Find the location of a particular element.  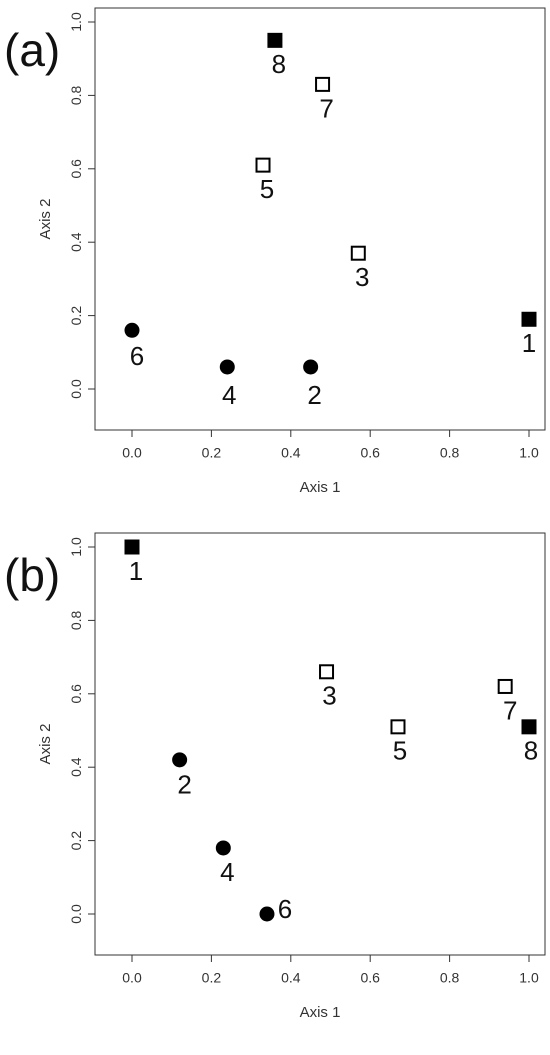

panel-label: (a) is located at coordinates (32, 50).